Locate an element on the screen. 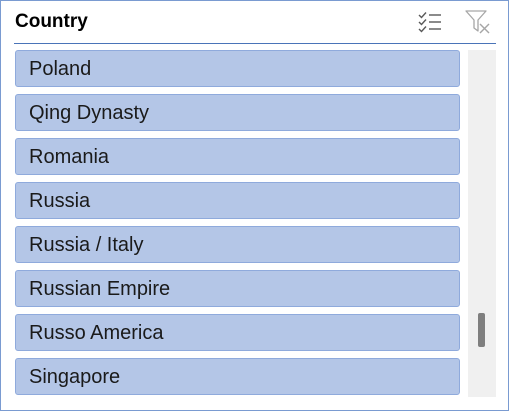 This screenshot has width=509, height=411. slicer-item-poland: Poland is located at coordinates (237, 68).